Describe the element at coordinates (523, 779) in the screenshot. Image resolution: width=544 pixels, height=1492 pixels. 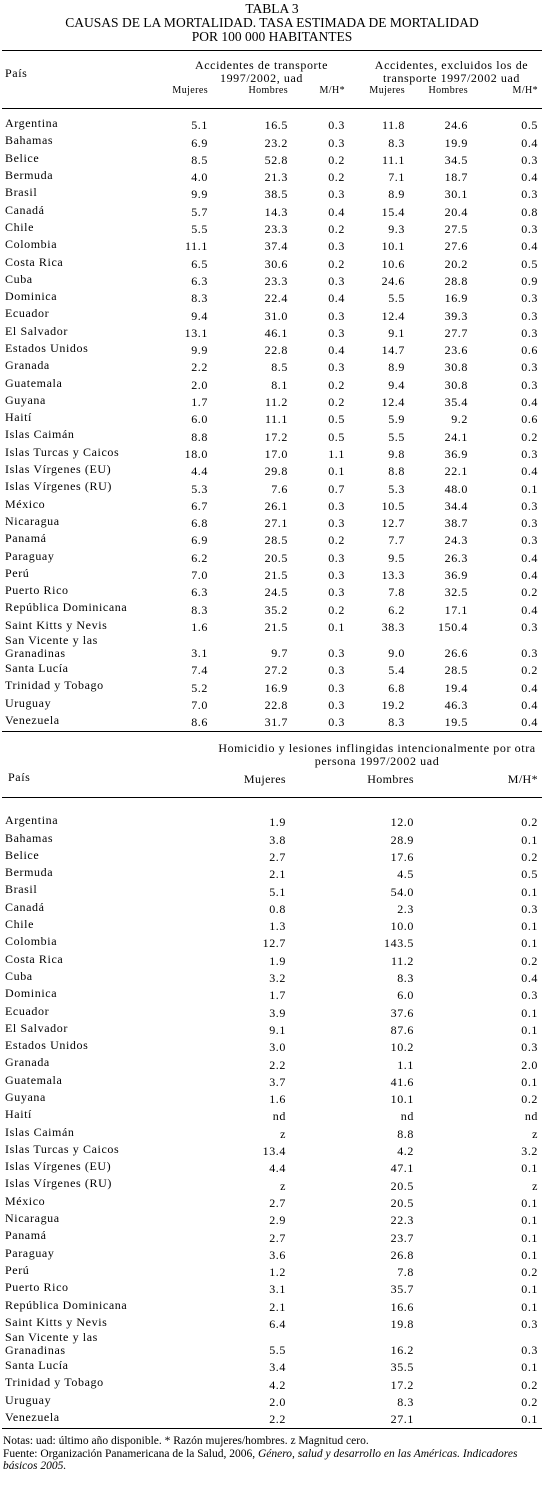
I see `column-header: M/H*` at that location.